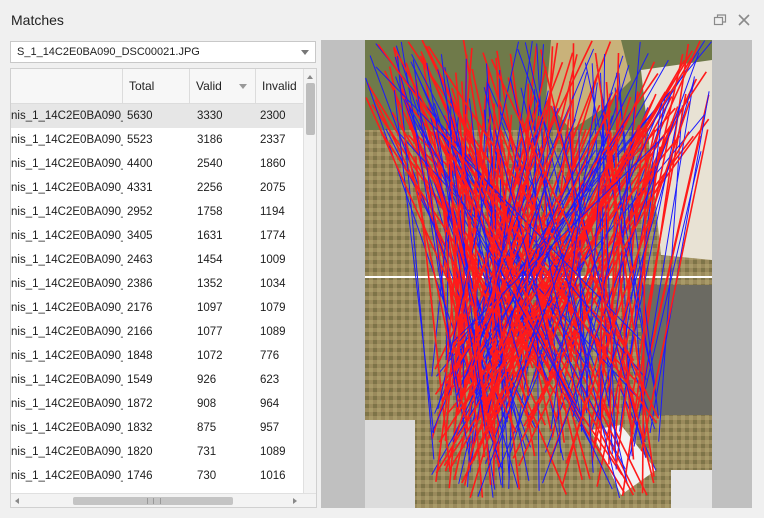 The width and height of the screenshot is (764, 518). Describe the element at coordinates (157, 260) in the screenshot. I see `table-row: nis_1_14C2E0BA090_ 2463 1454 1009` at that location.